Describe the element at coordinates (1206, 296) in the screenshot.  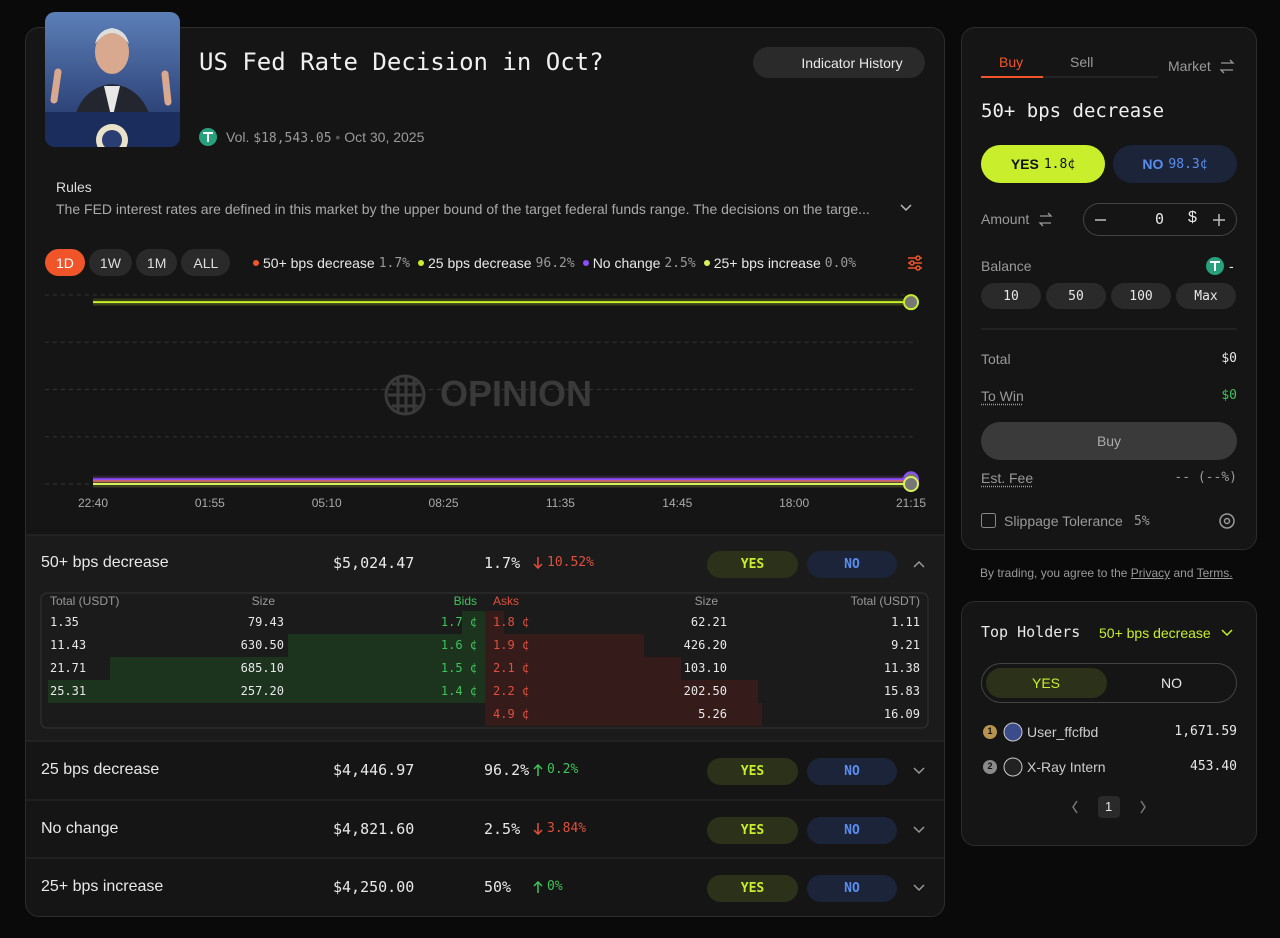
I see `quick-amount: Max` at that location.